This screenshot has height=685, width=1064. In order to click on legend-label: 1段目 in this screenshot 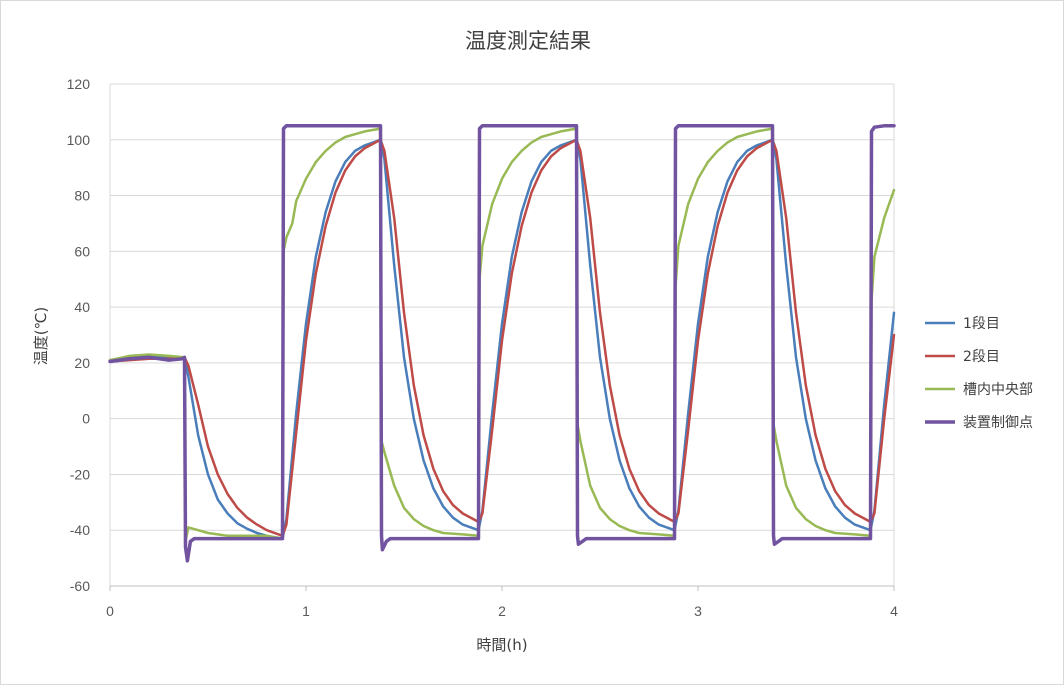, I will do `click(981, 324)`.